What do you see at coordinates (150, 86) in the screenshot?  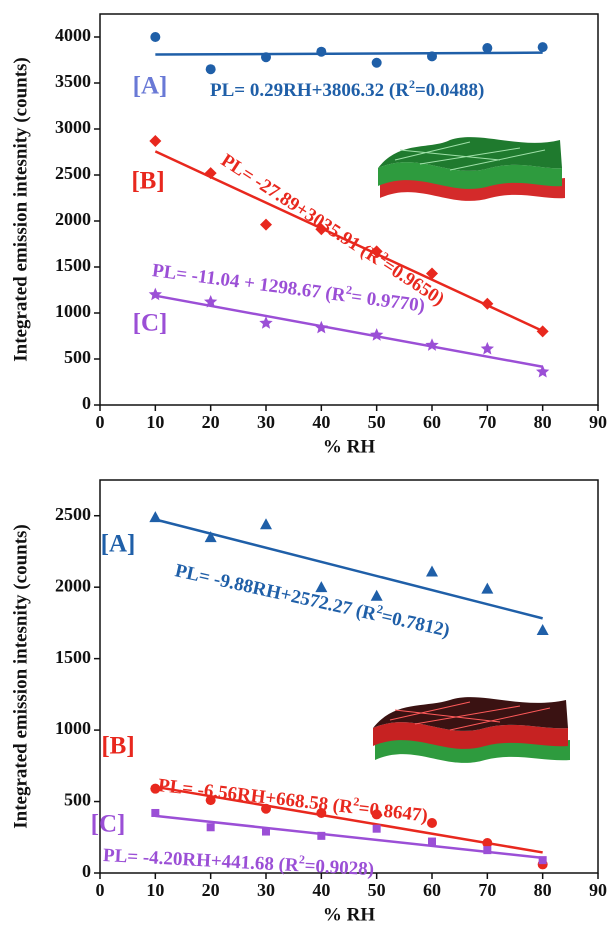 I see `series-label: [A]` at bounding box center [150, 86].